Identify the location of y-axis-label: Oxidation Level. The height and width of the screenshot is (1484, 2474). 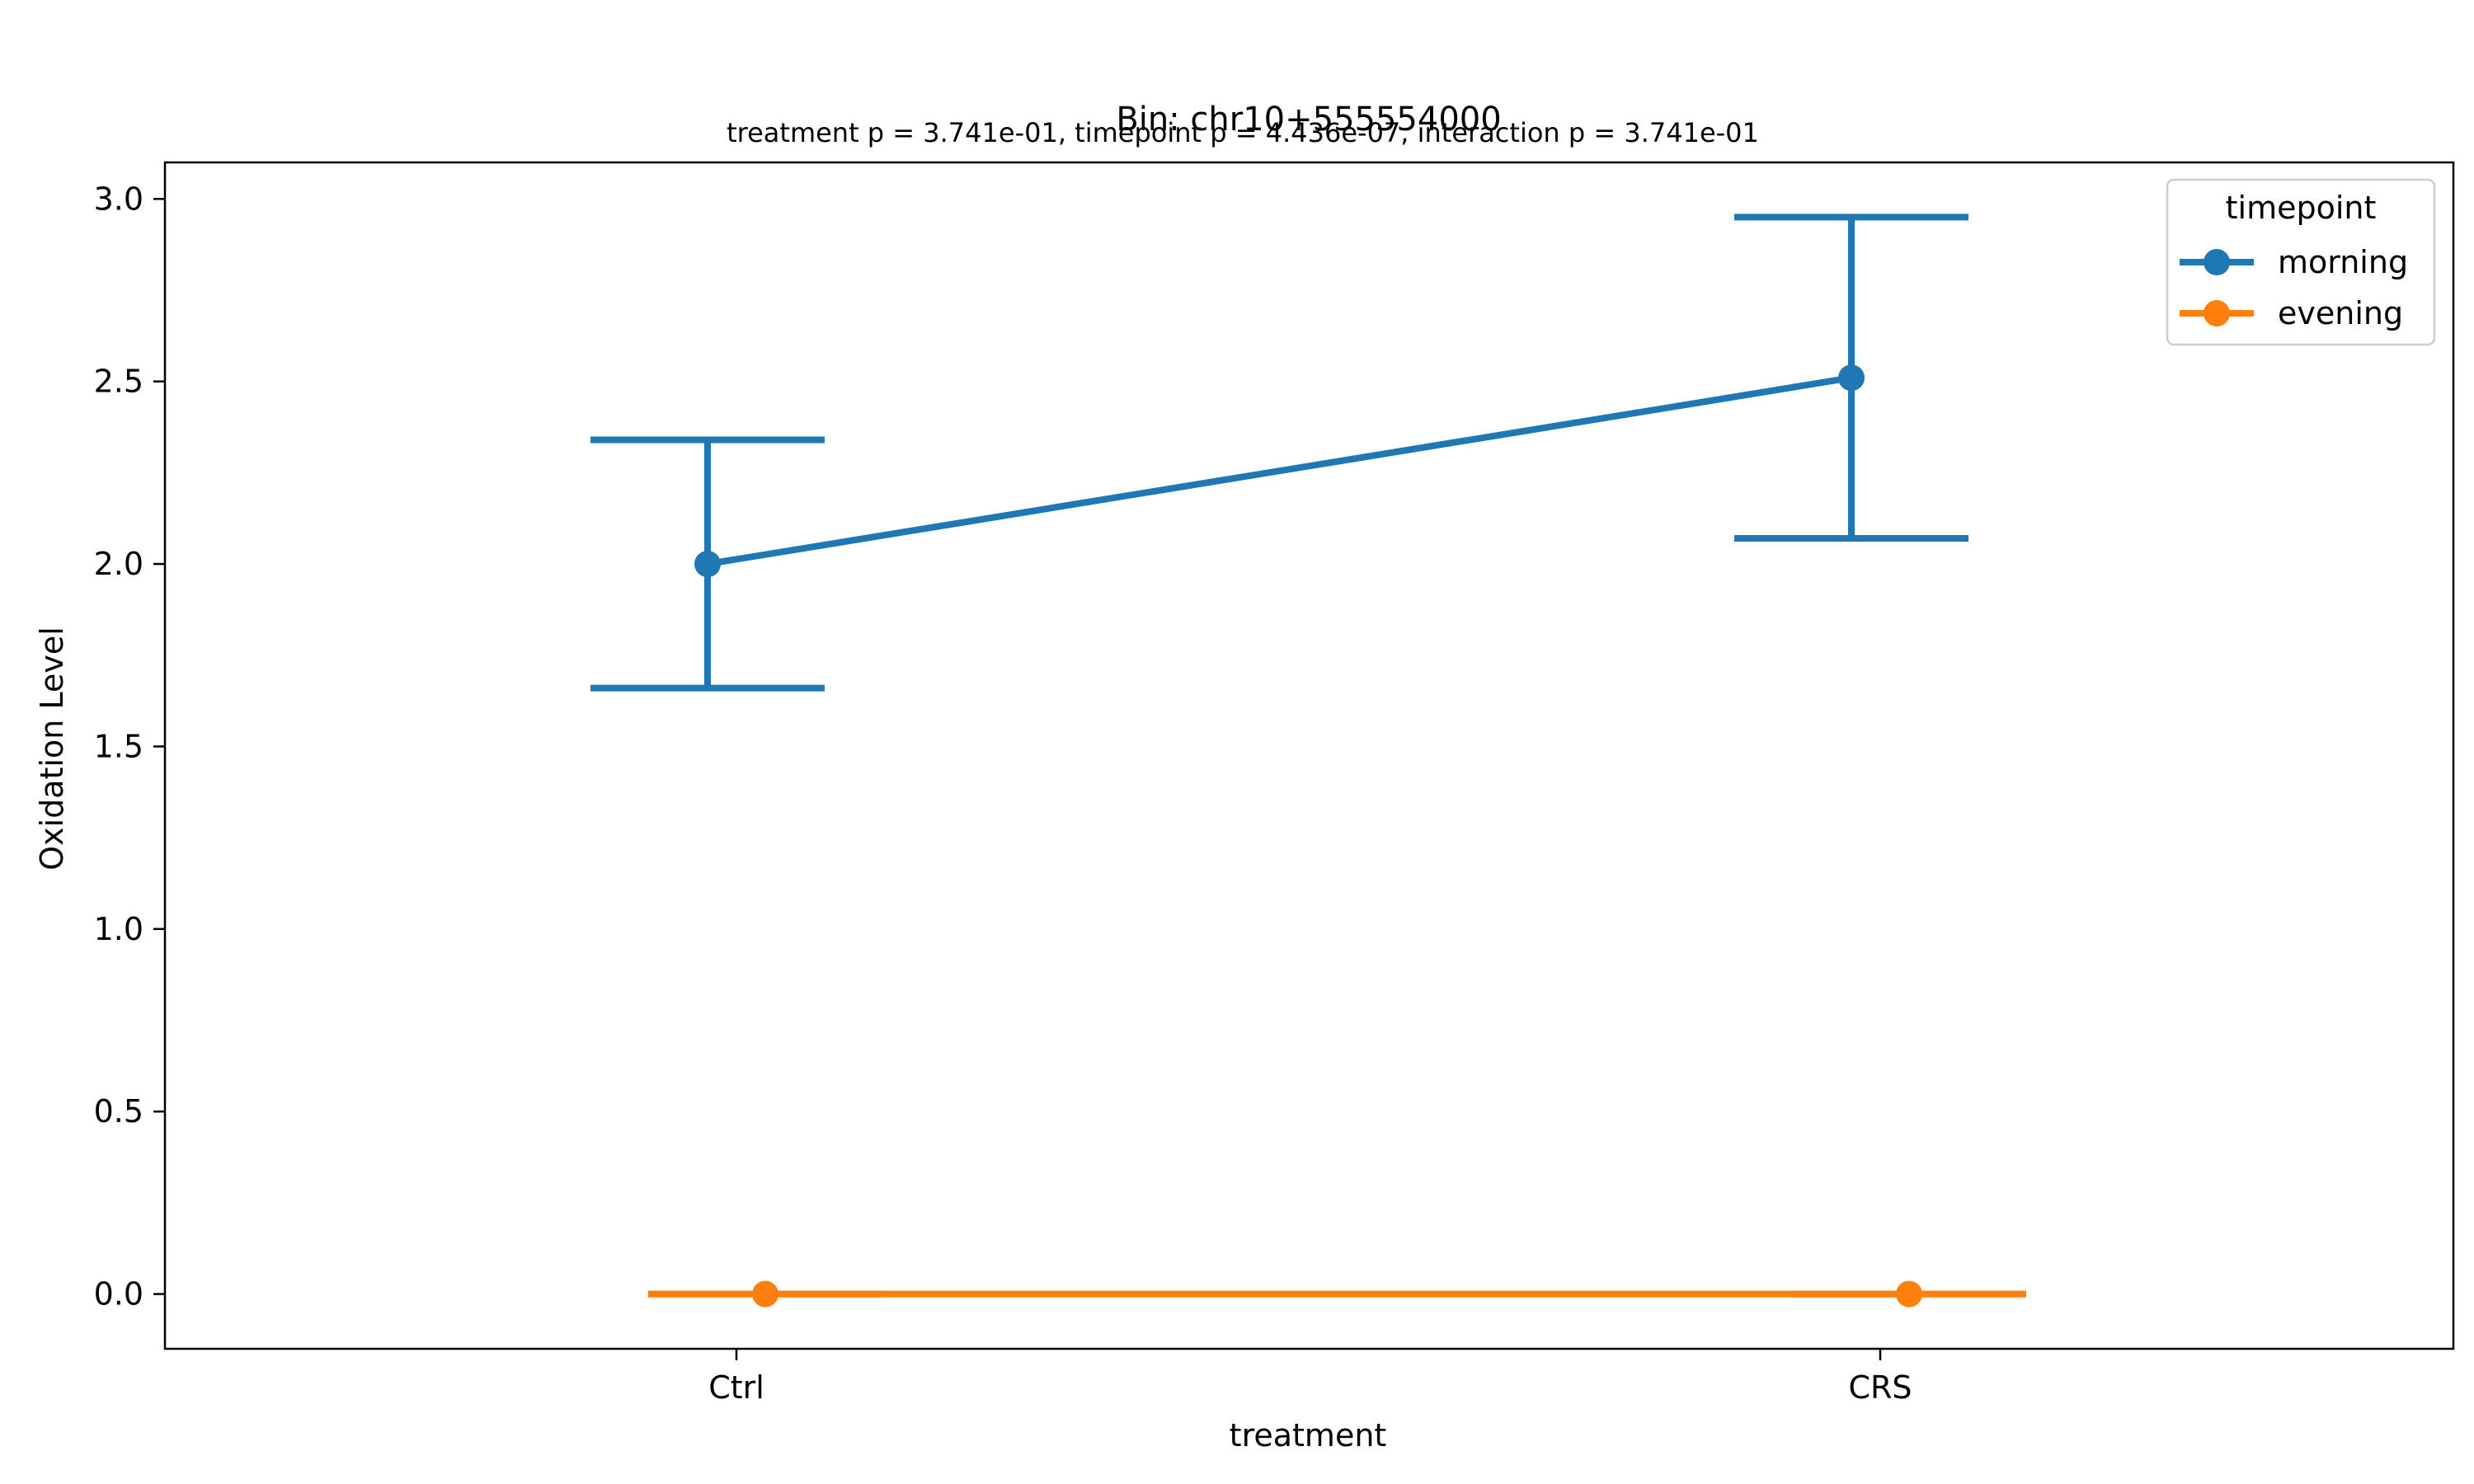
(52, 749).